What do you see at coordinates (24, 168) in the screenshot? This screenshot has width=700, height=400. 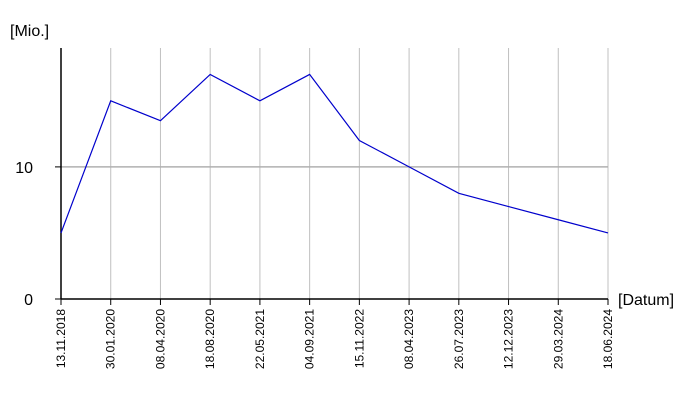 I see `y-tick-label: 10` at bounding box center [24, 168].